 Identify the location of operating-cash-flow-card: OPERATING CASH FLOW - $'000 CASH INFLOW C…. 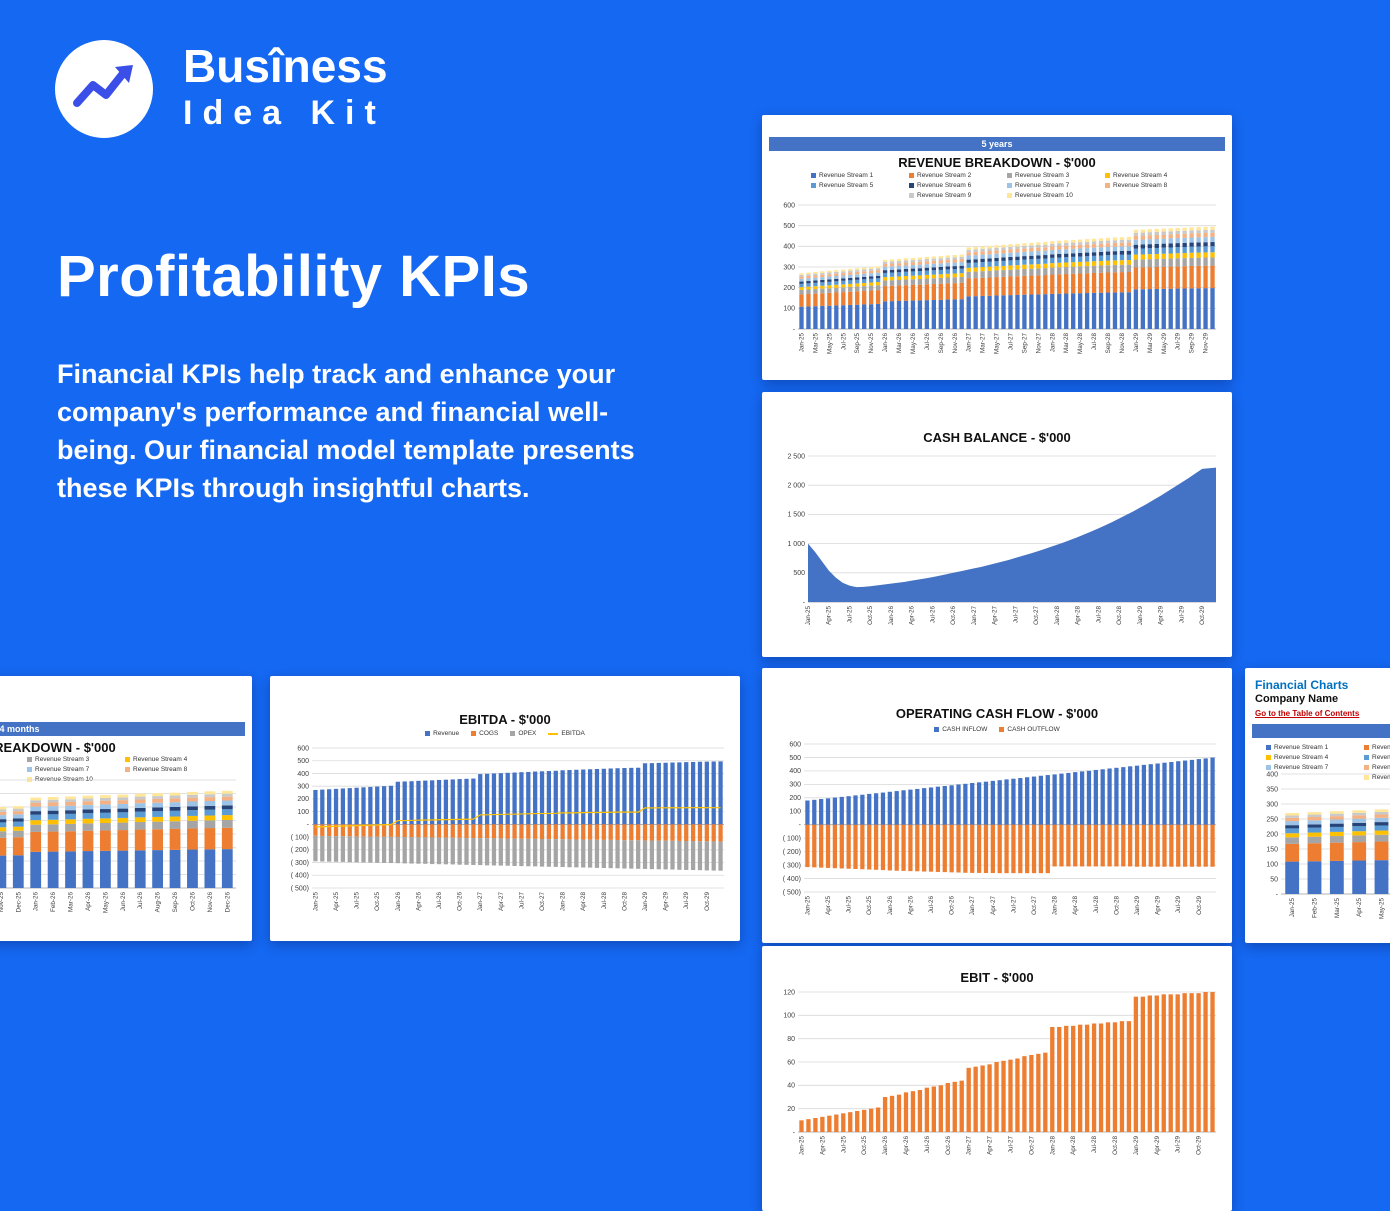
(997, 805).